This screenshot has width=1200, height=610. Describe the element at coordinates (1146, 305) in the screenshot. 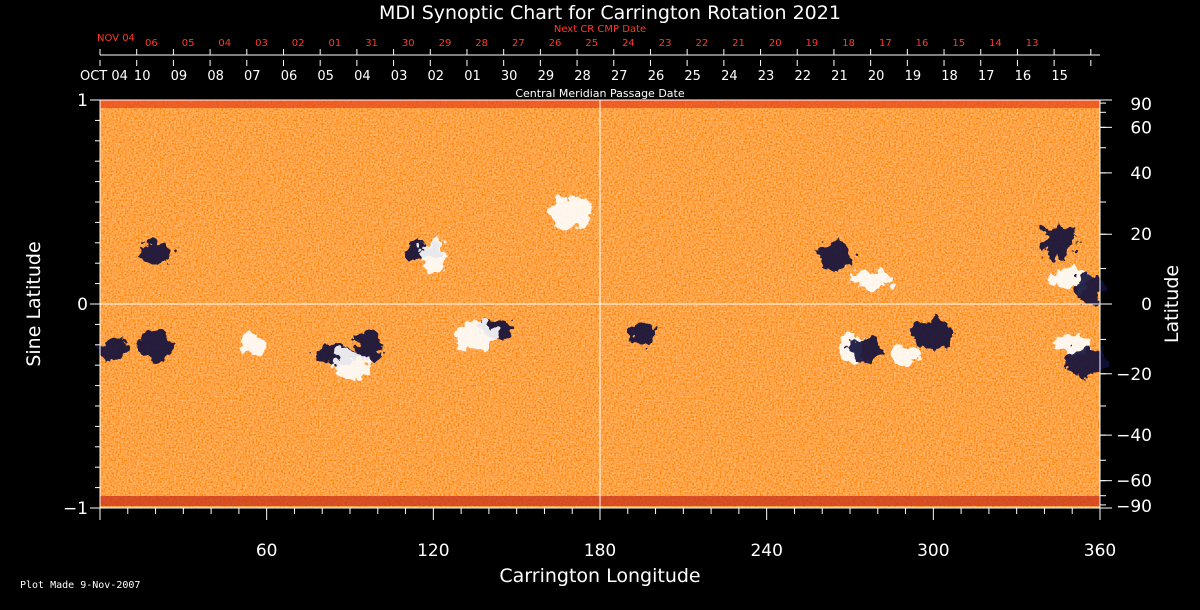

I see `latitude-tick-label: 0` at that location.